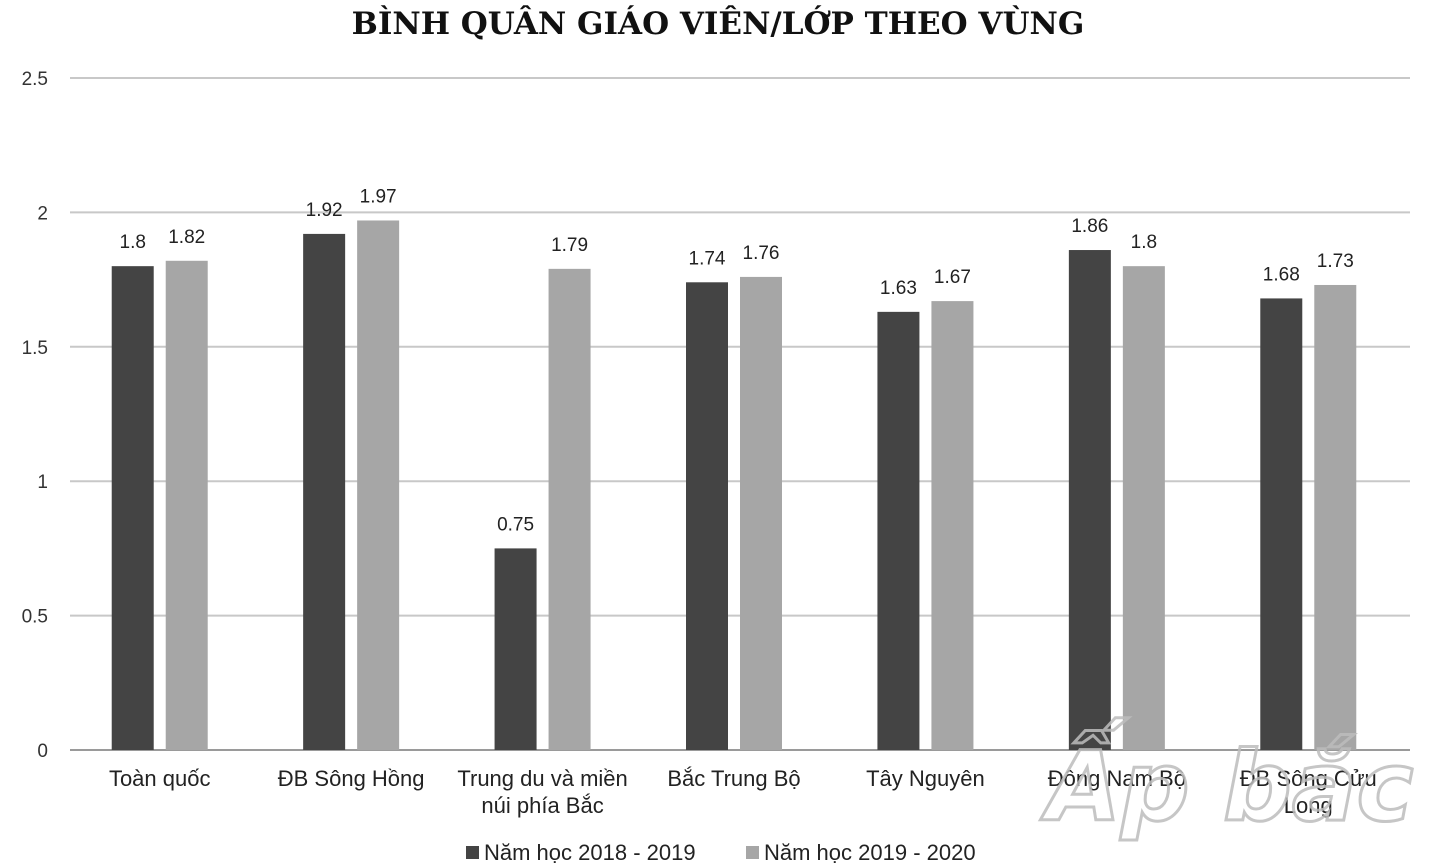  What do you see at coordinates (898, 288) in the screenshot?
I see `data-label: 1.63` at bounding box center [898, 288].